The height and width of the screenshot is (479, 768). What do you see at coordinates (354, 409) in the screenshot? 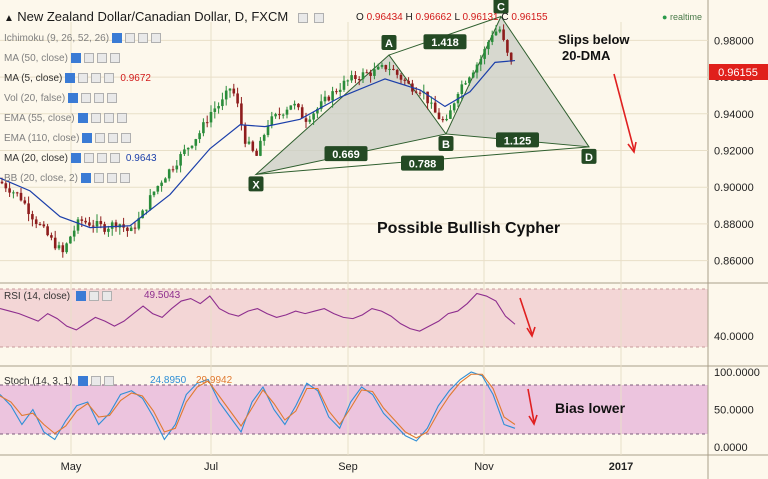
I see `stoch-band` at bounding box center [354, 409].